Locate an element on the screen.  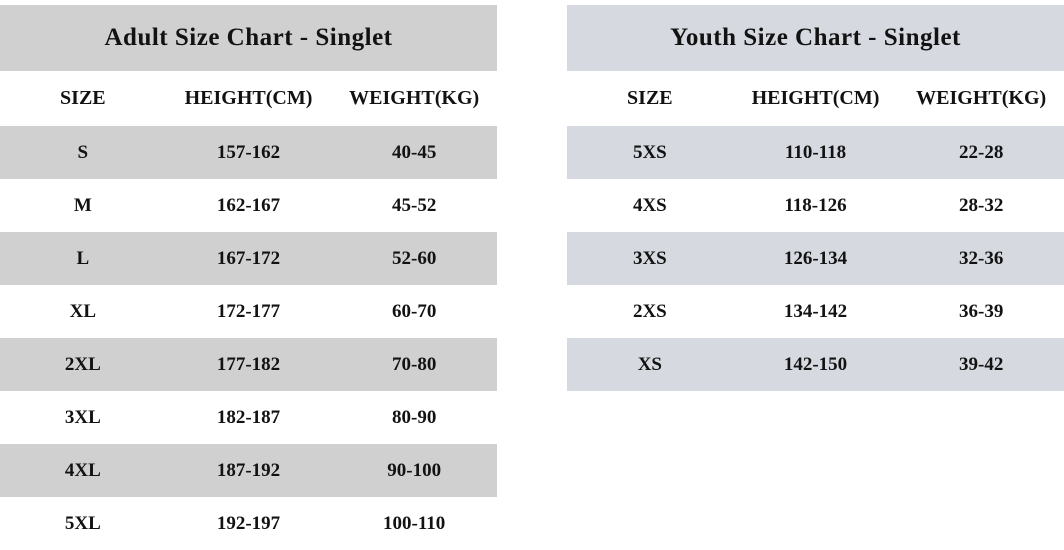
size-cell: S is located at coordinates (83, 152).